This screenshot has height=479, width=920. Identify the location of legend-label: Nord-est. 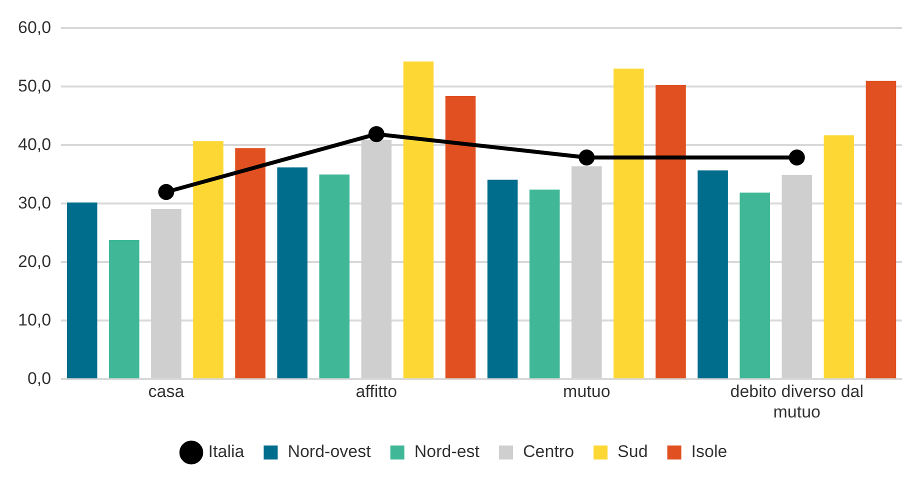
(447, 452).